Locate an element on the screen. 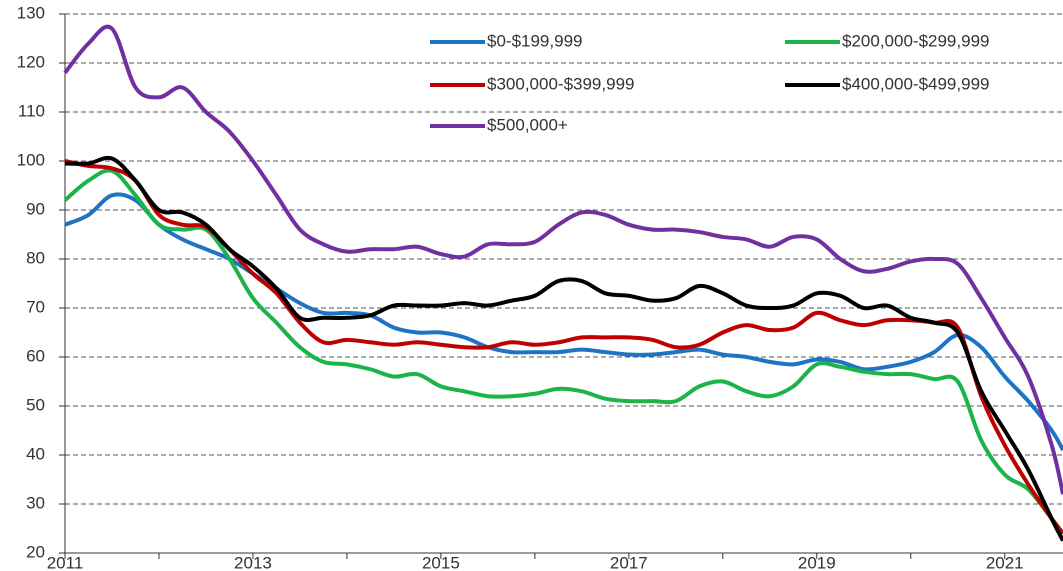 This screenshot has width=1063, height=571. legend-label: $500,000+ is located at coordinates (527, 124).